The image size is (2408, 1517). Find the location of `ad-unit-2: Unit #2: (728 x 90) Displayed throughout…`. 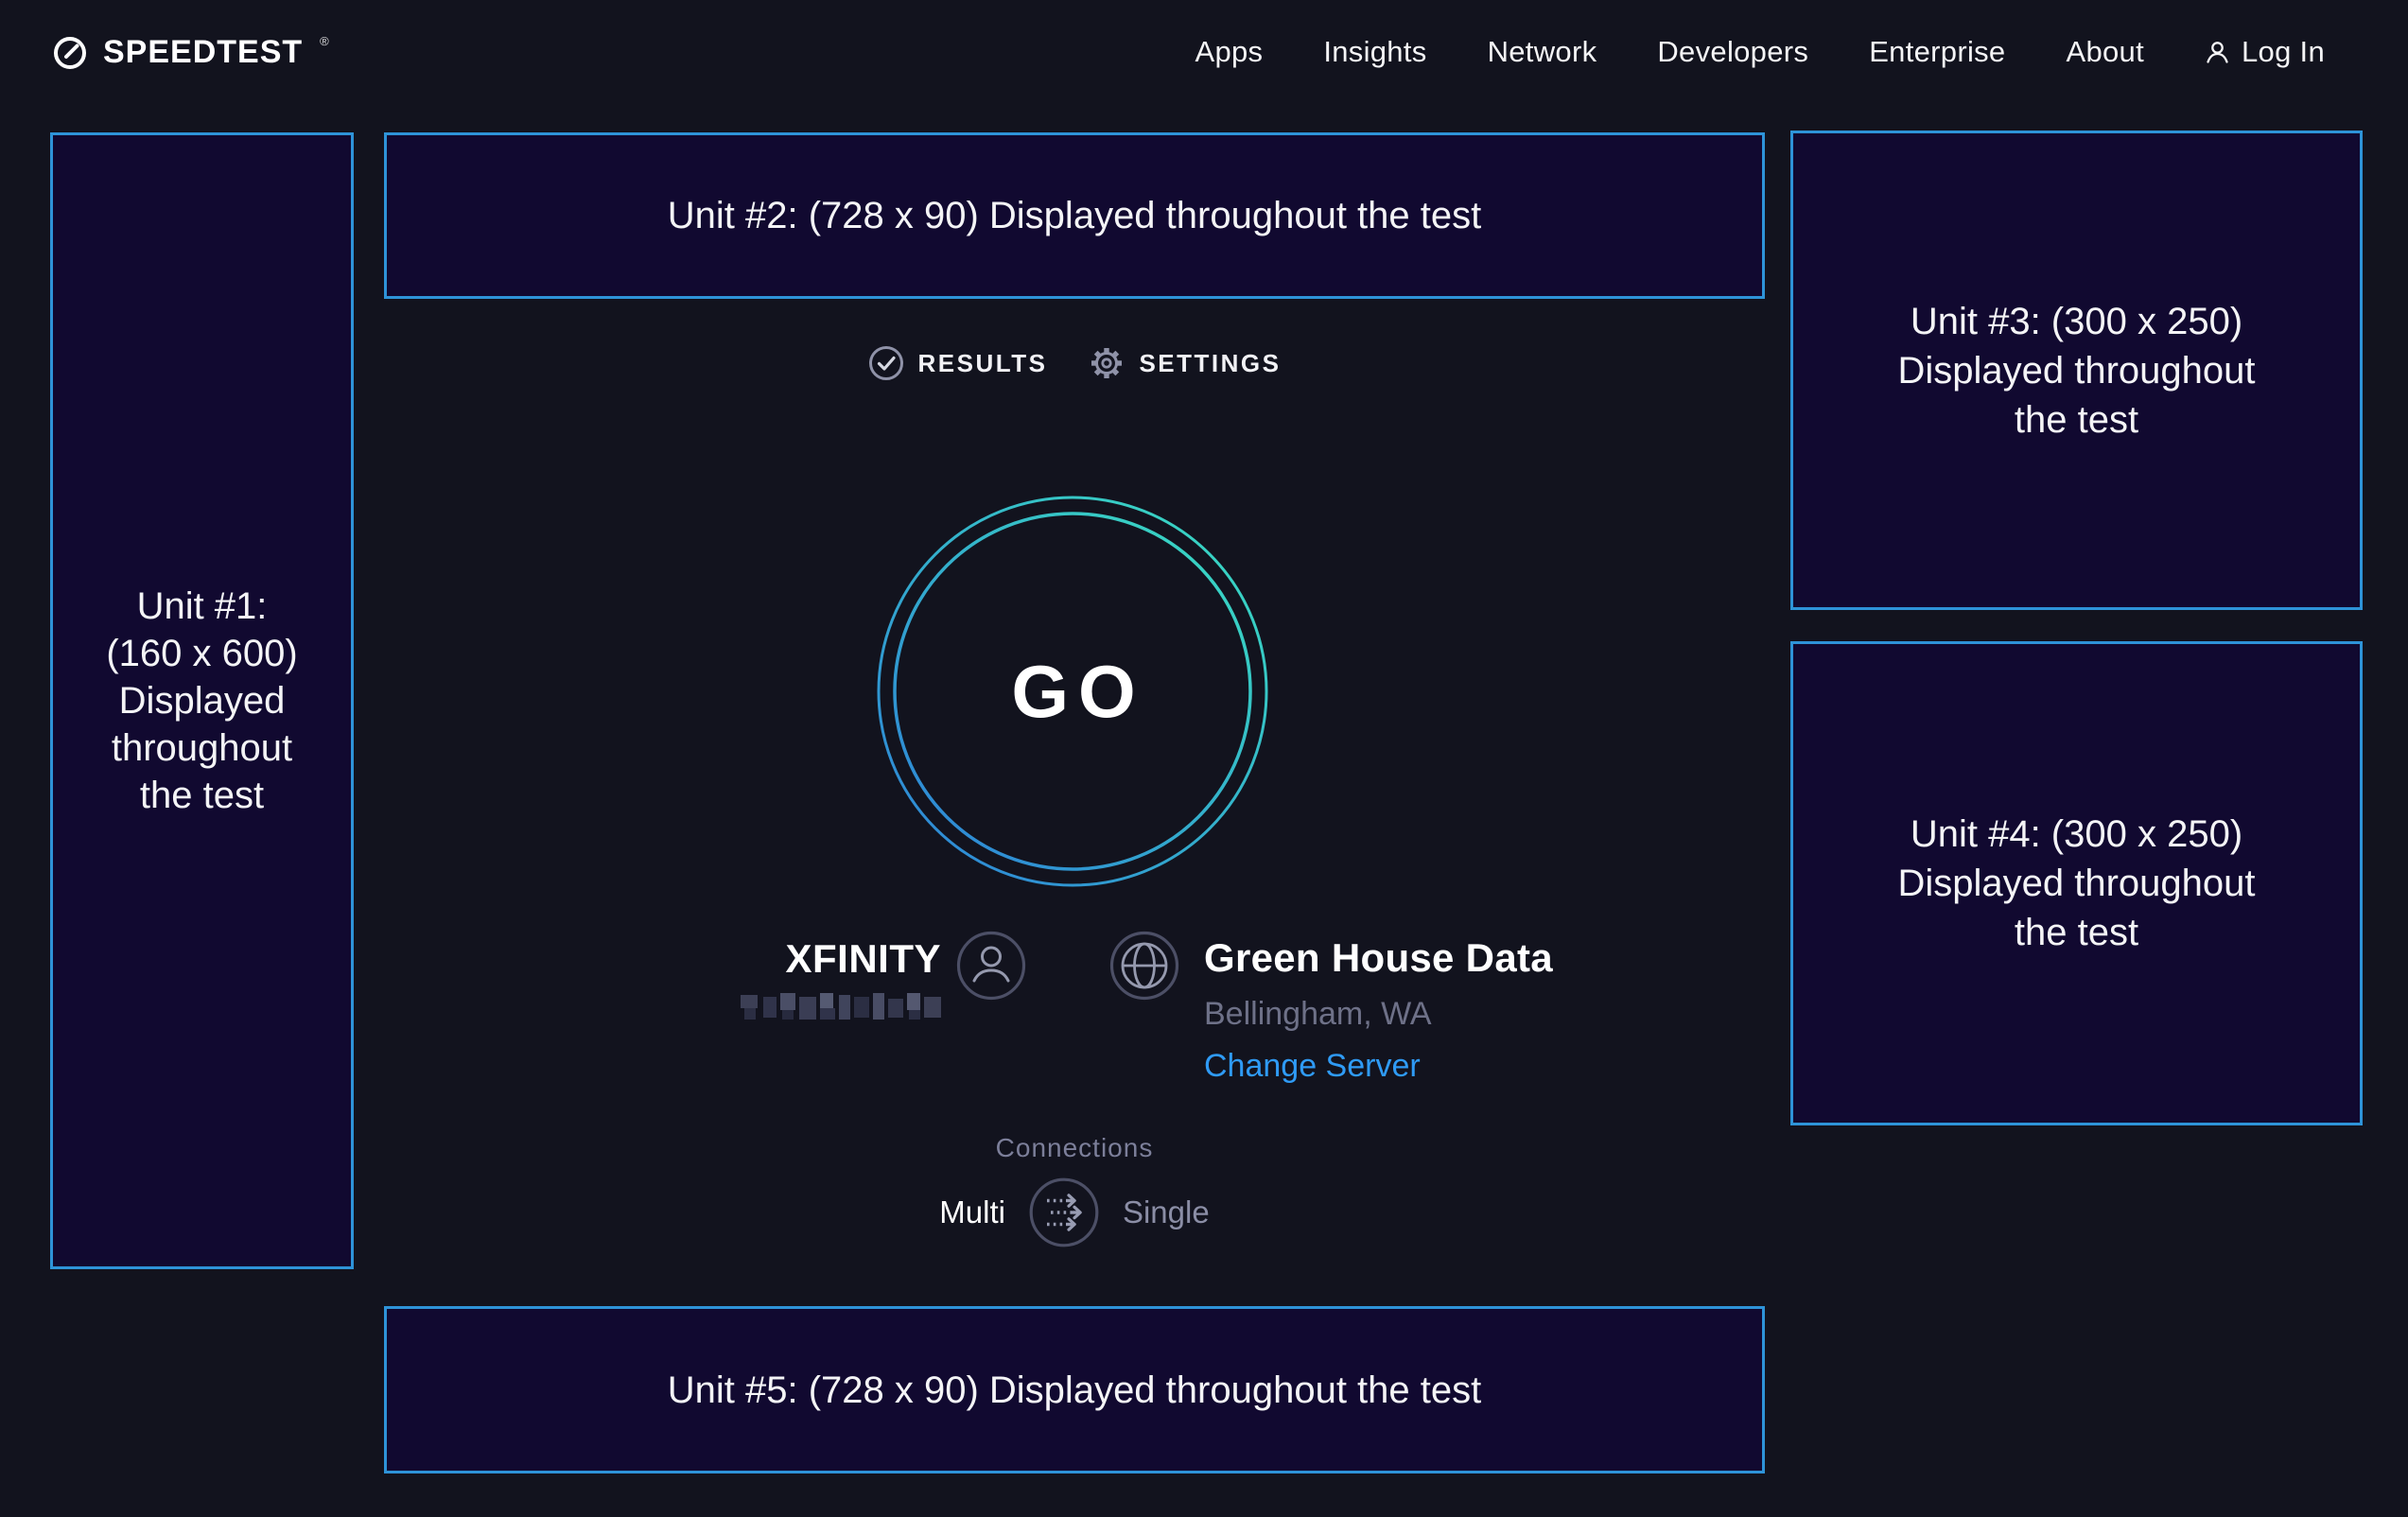

ad-unit-2: Unit #2: (728 x 90) Displayed throughout… is located at coordinates (1074, 215).